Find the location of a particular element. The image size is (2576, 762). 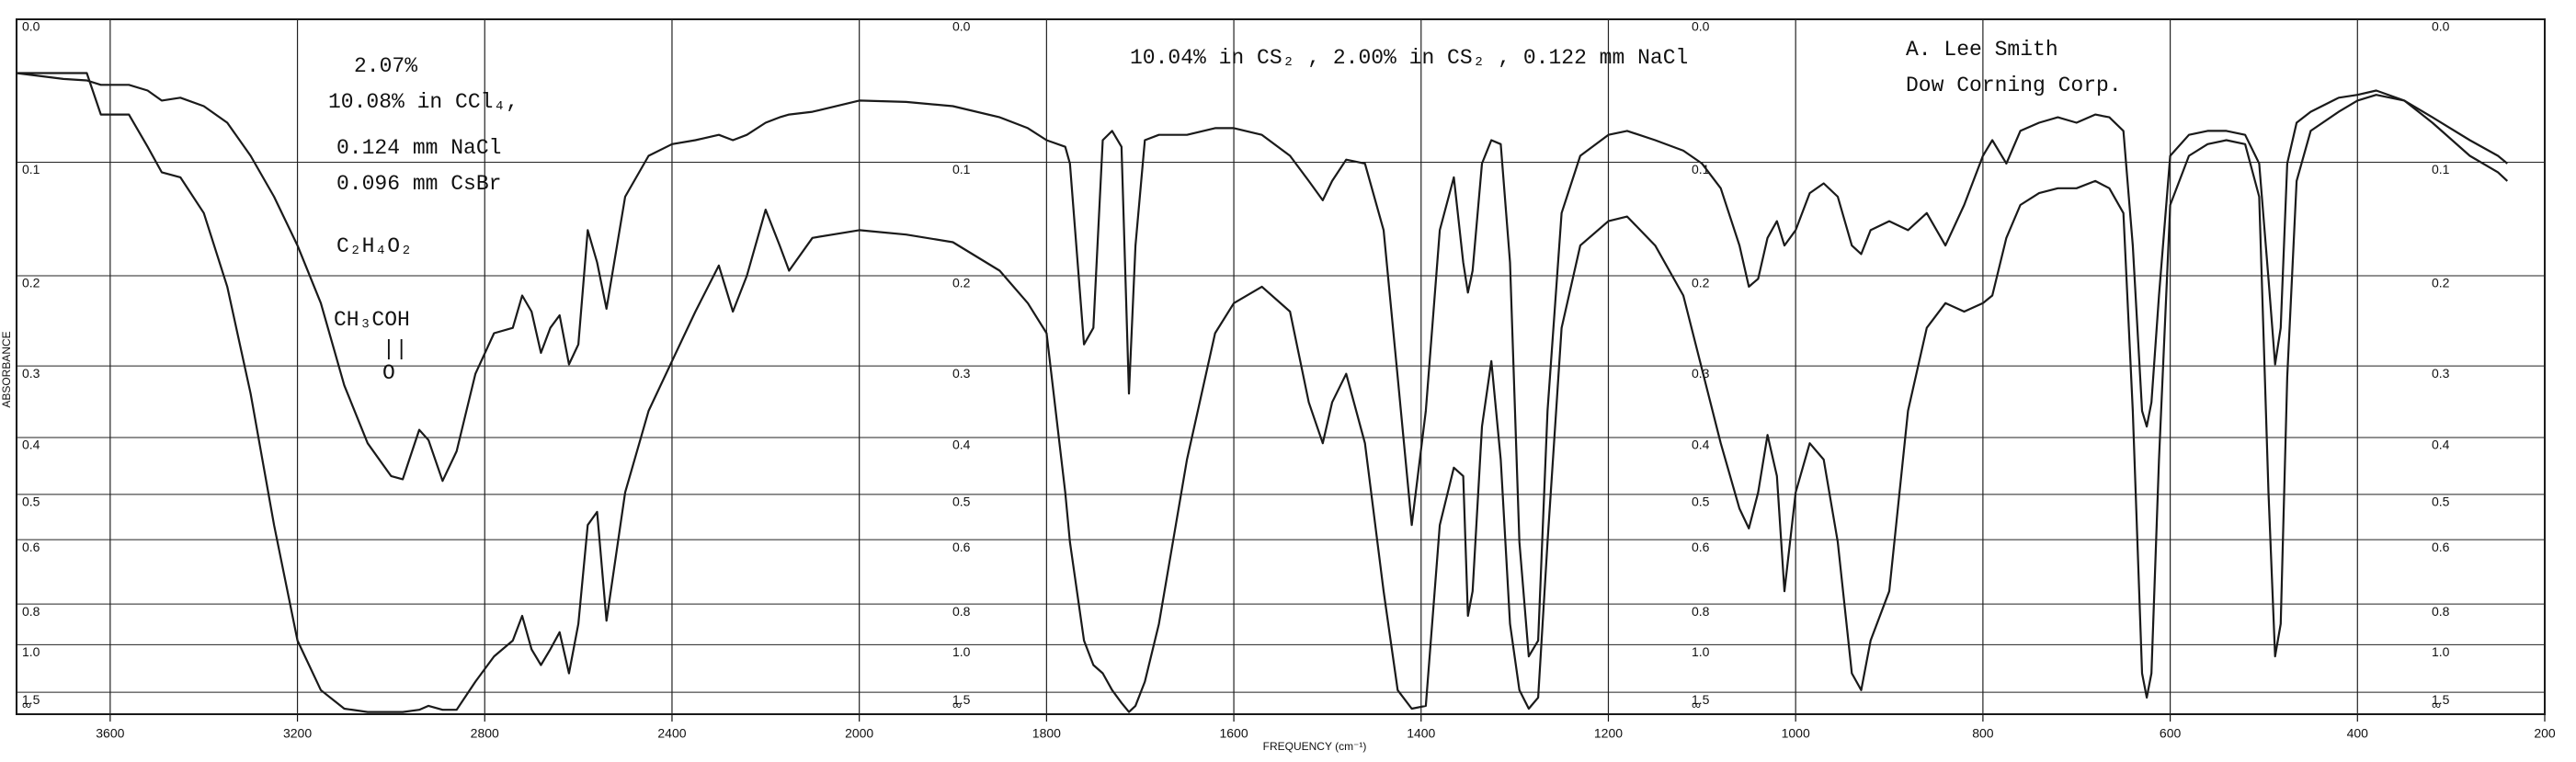

annotation: O is located at coordinates (388, 373).